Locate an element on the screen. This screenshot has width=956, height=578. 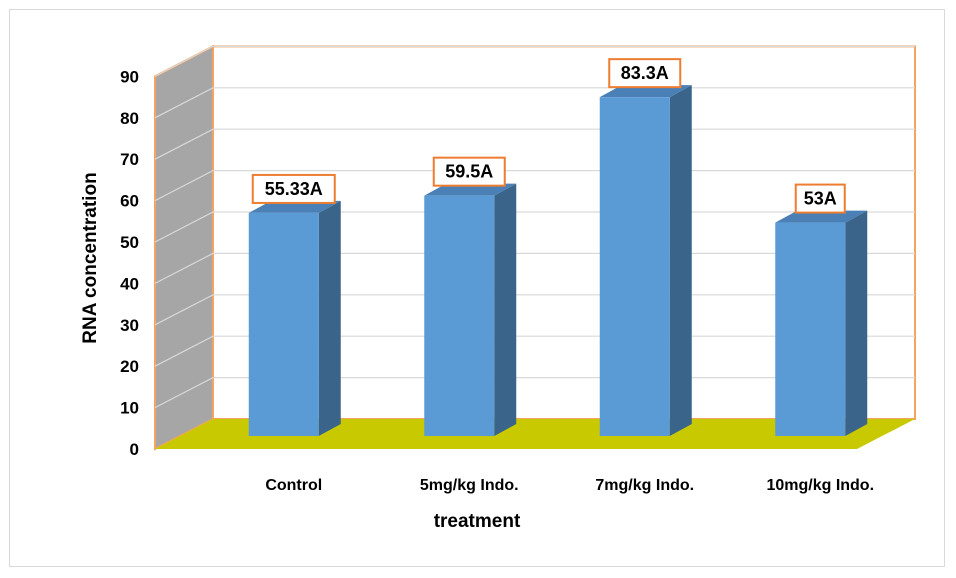
floor is located at coordinates (535, 434).